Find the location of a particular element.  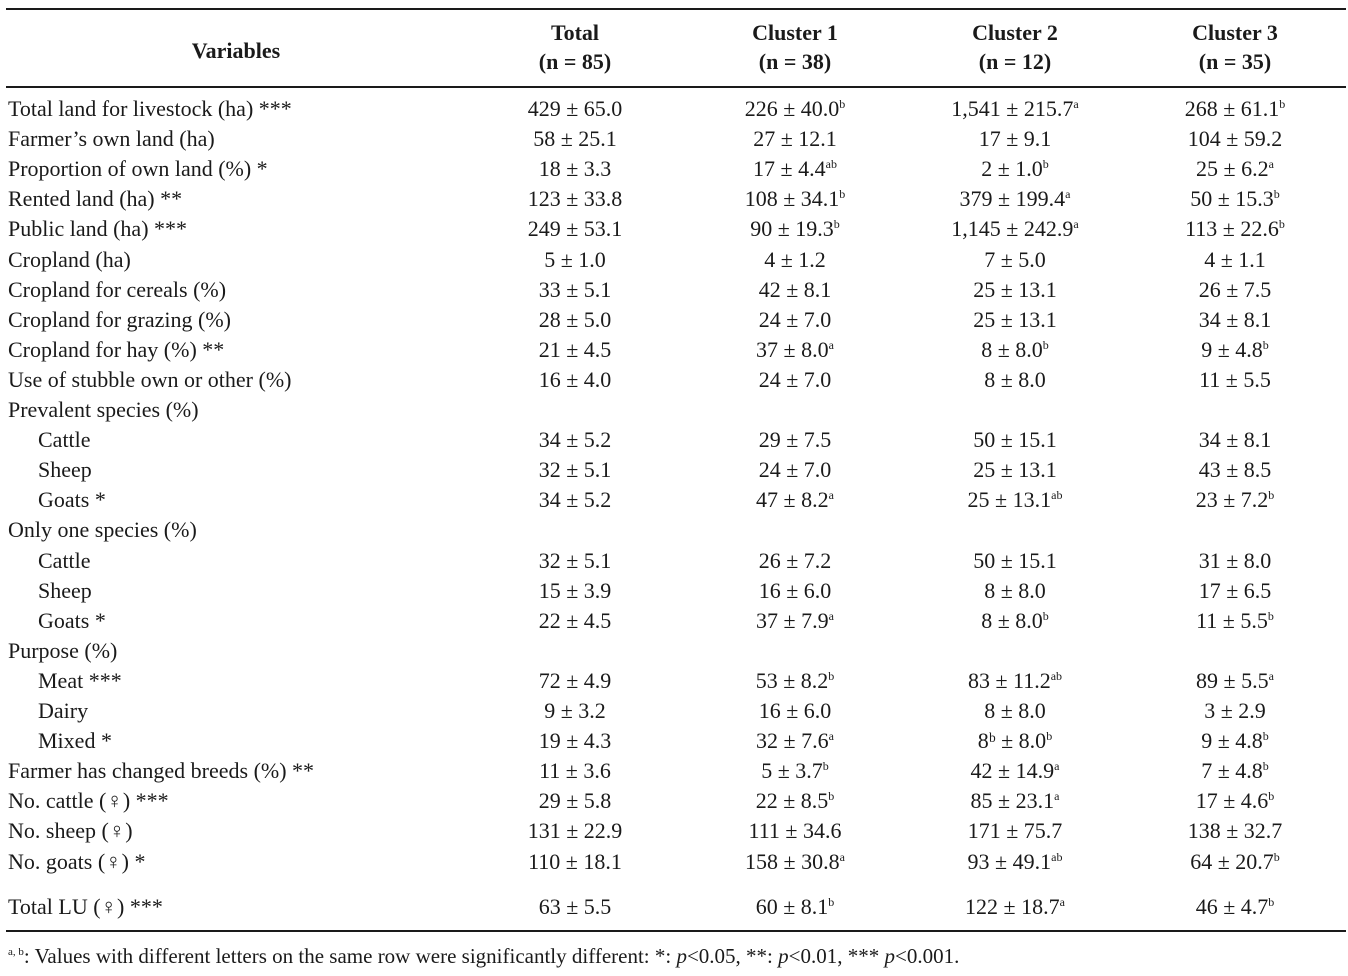

table-group-row: Prevalent species (%) is located at coordinates (674, 410).